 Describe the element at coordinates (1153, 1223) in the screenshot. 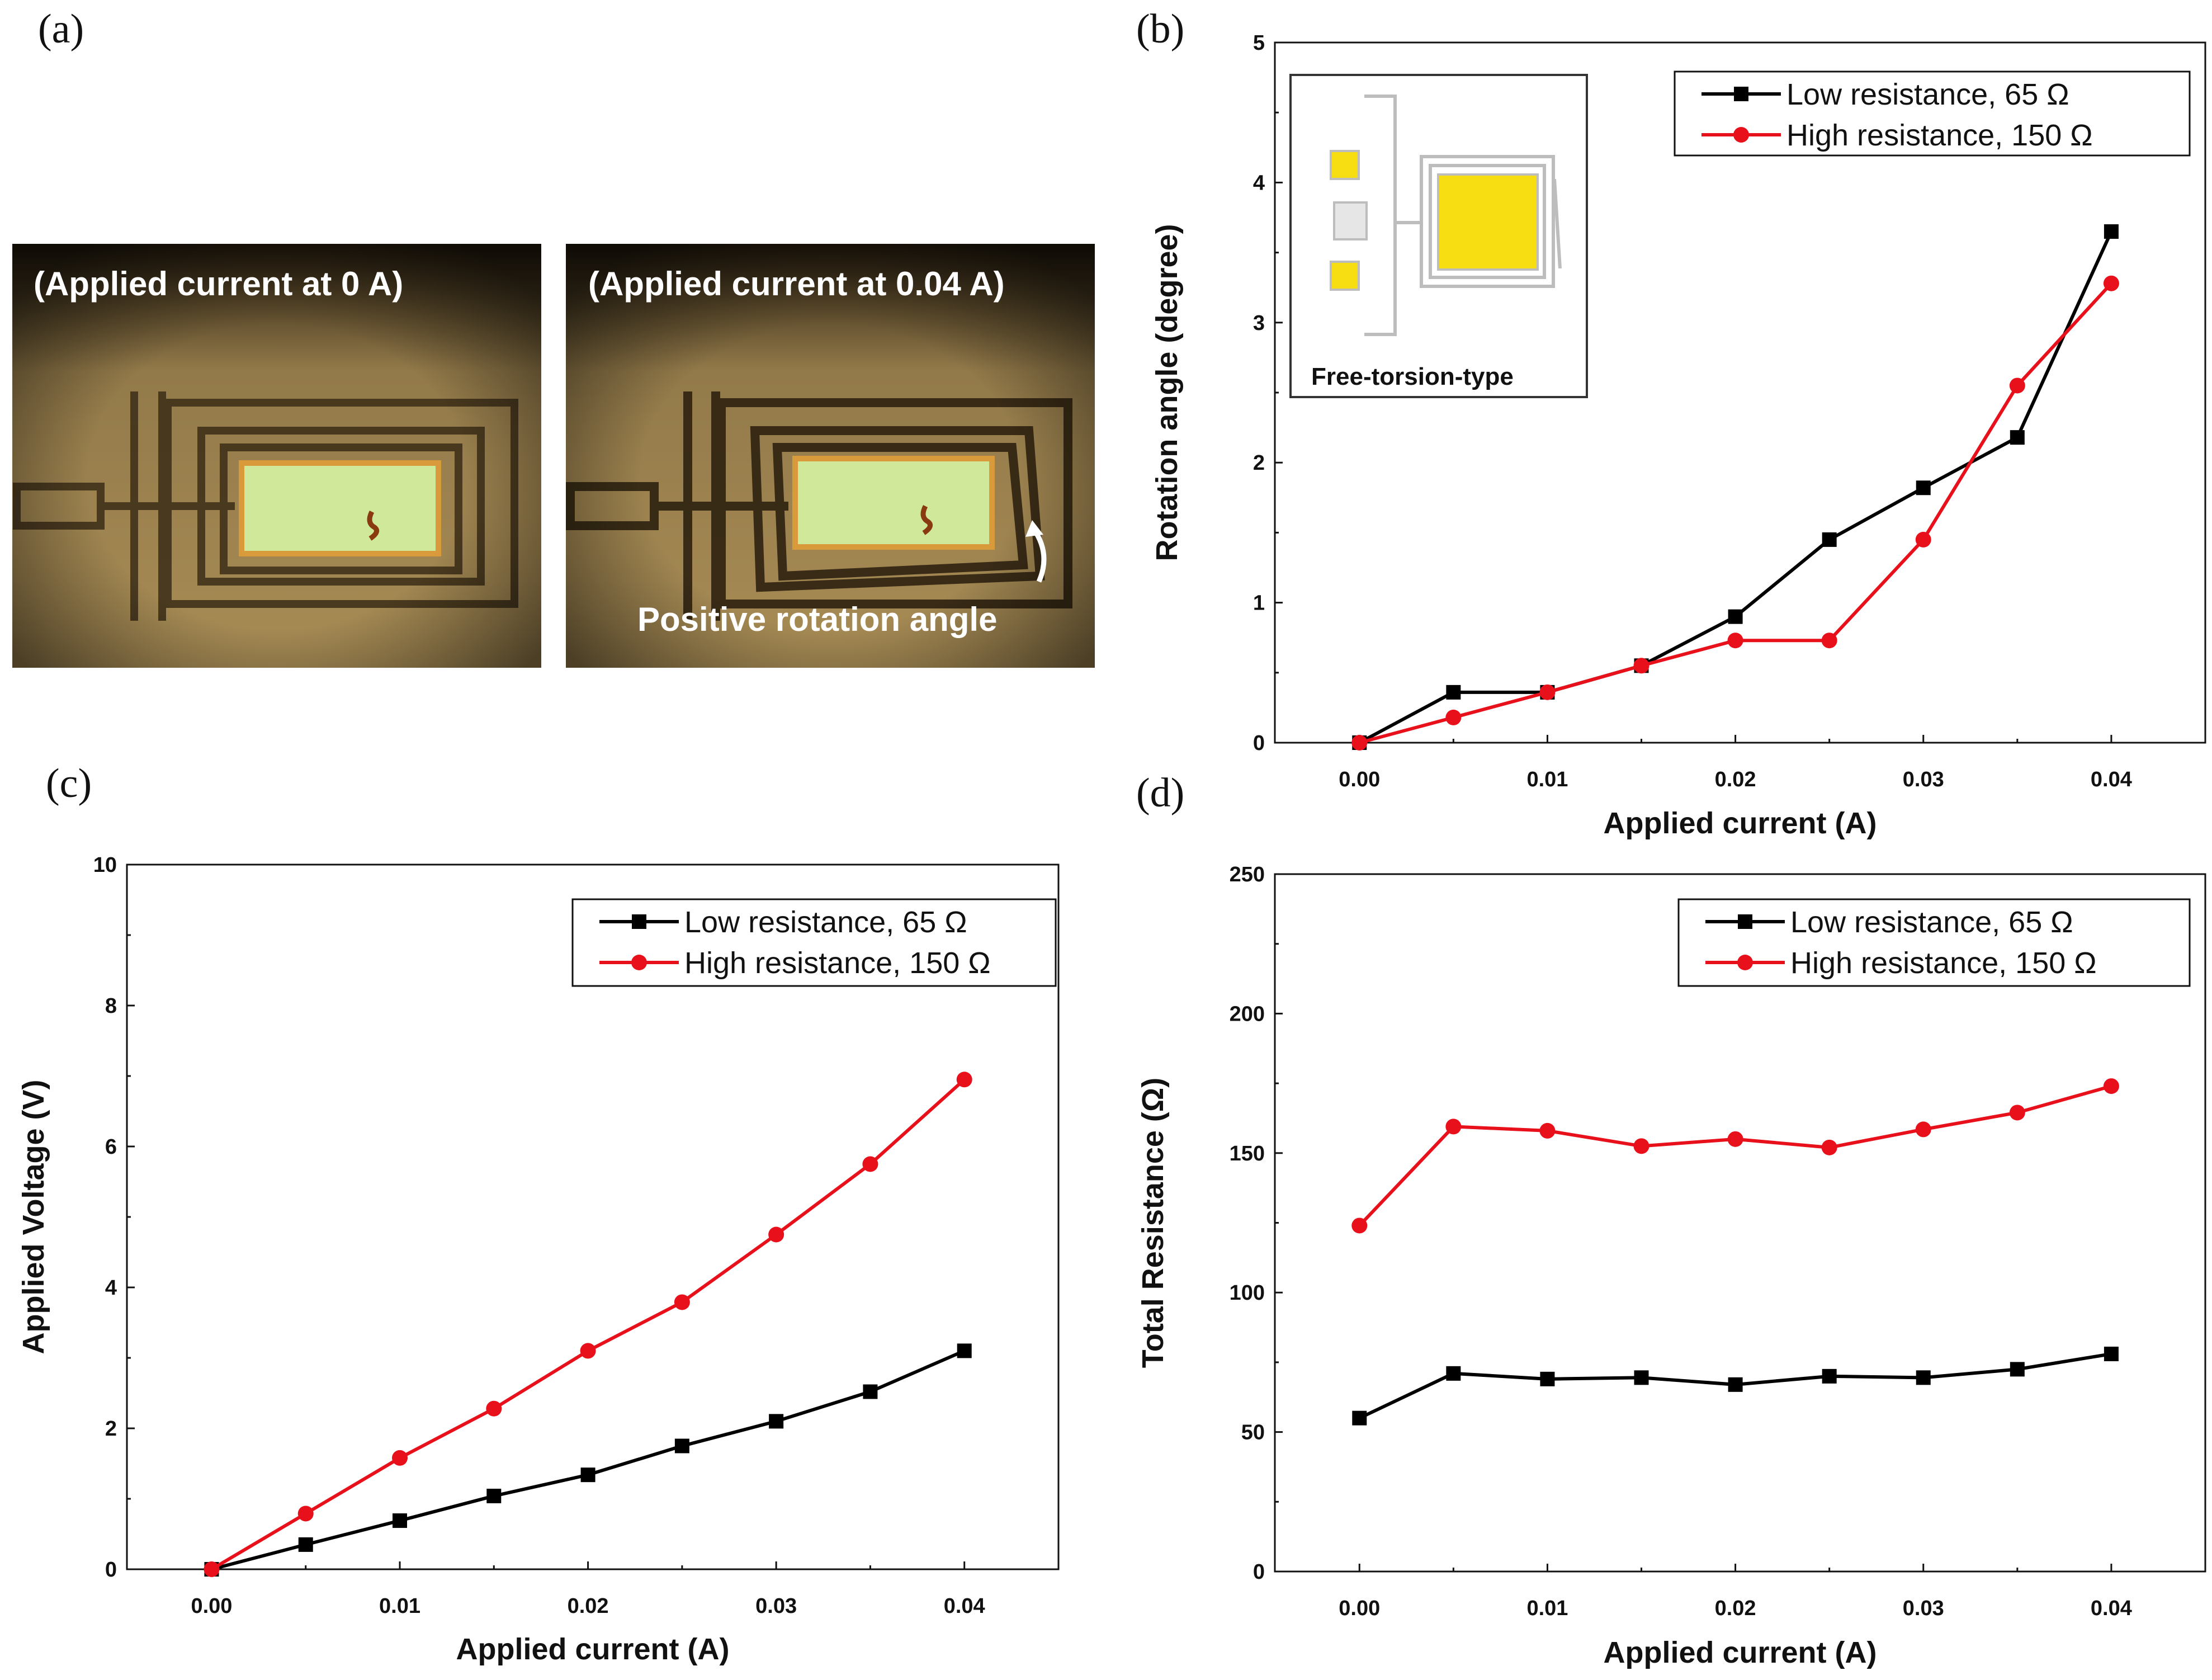

I see `y-axis-title: Total Resistance (Ω)` at that location.